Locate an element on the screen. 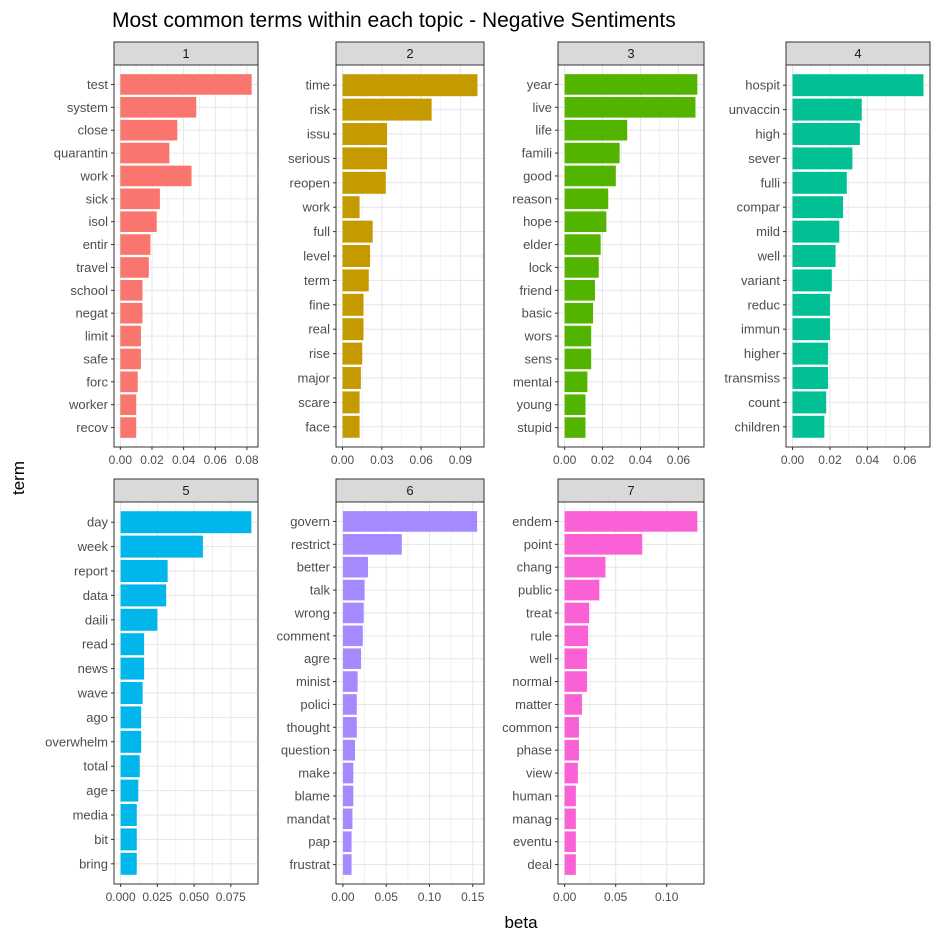  bar-elder is located at coordinates (582, 244).